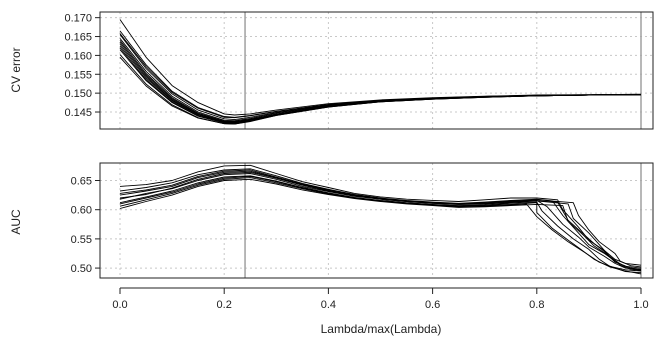 This screenshot has height=340, width=654. What do you see at coordinates (78, 94) in the screenshot?
I see `y-tick-label: 0.150` at bounding box center [78, 94].